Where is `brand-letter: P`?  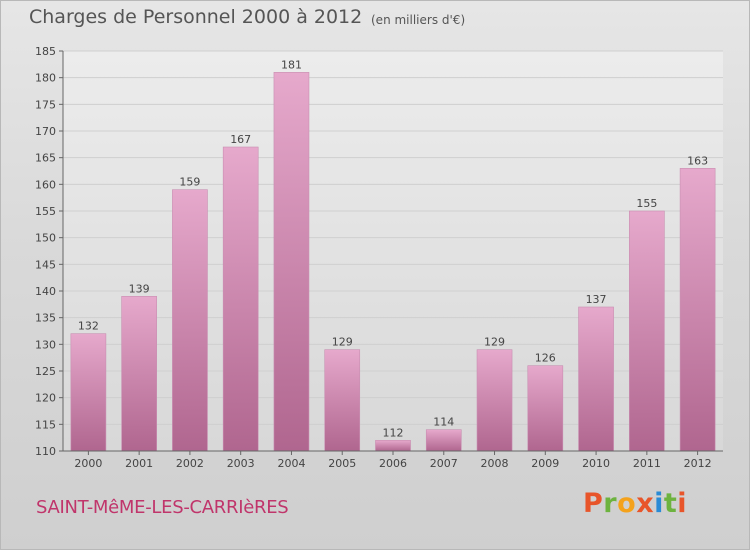
brand-letter: P is located at coordinates (593, 503).